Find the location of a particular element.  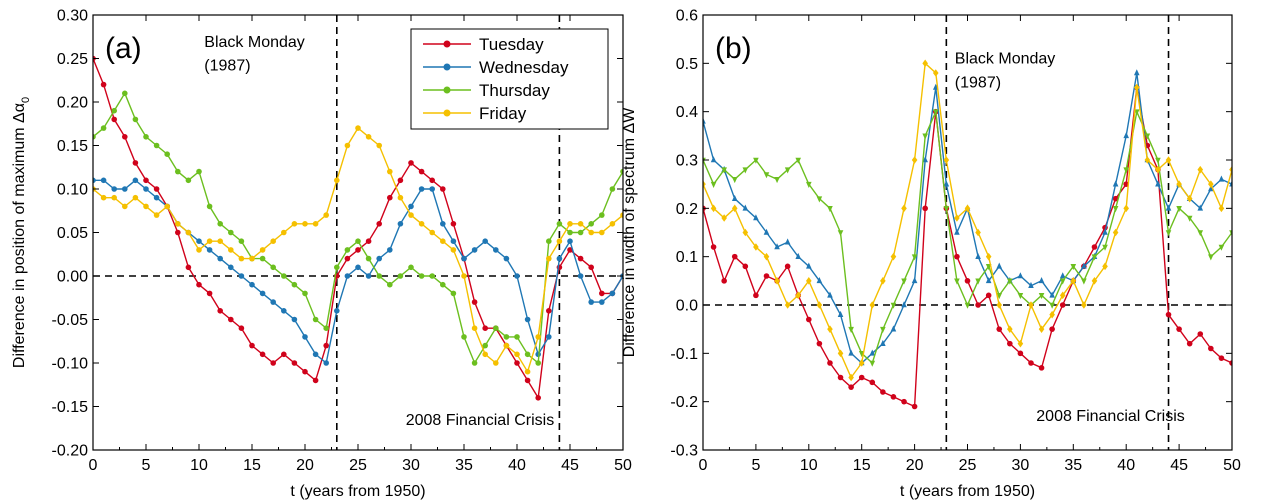

x-tick-label: 20 is located at coordinates (915, 465).